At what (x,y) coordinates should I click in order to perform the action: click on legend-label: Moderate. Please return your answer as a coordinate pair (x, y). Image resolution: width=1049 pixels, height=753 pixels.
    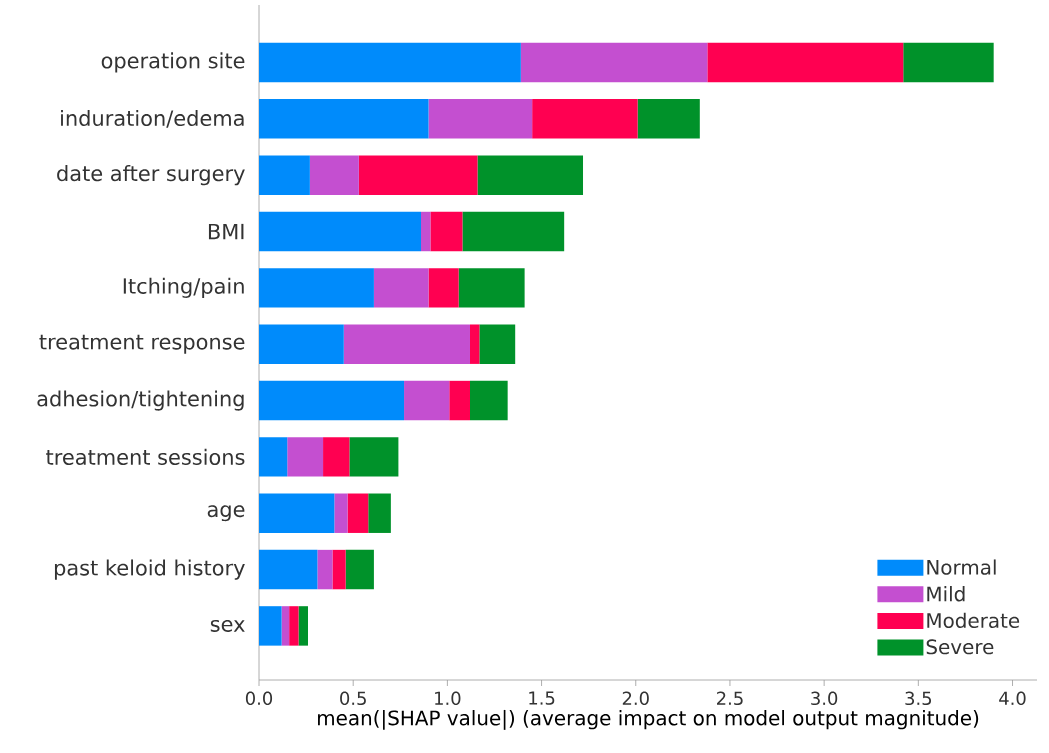
    Looking at the image, I should click on (973, 620).